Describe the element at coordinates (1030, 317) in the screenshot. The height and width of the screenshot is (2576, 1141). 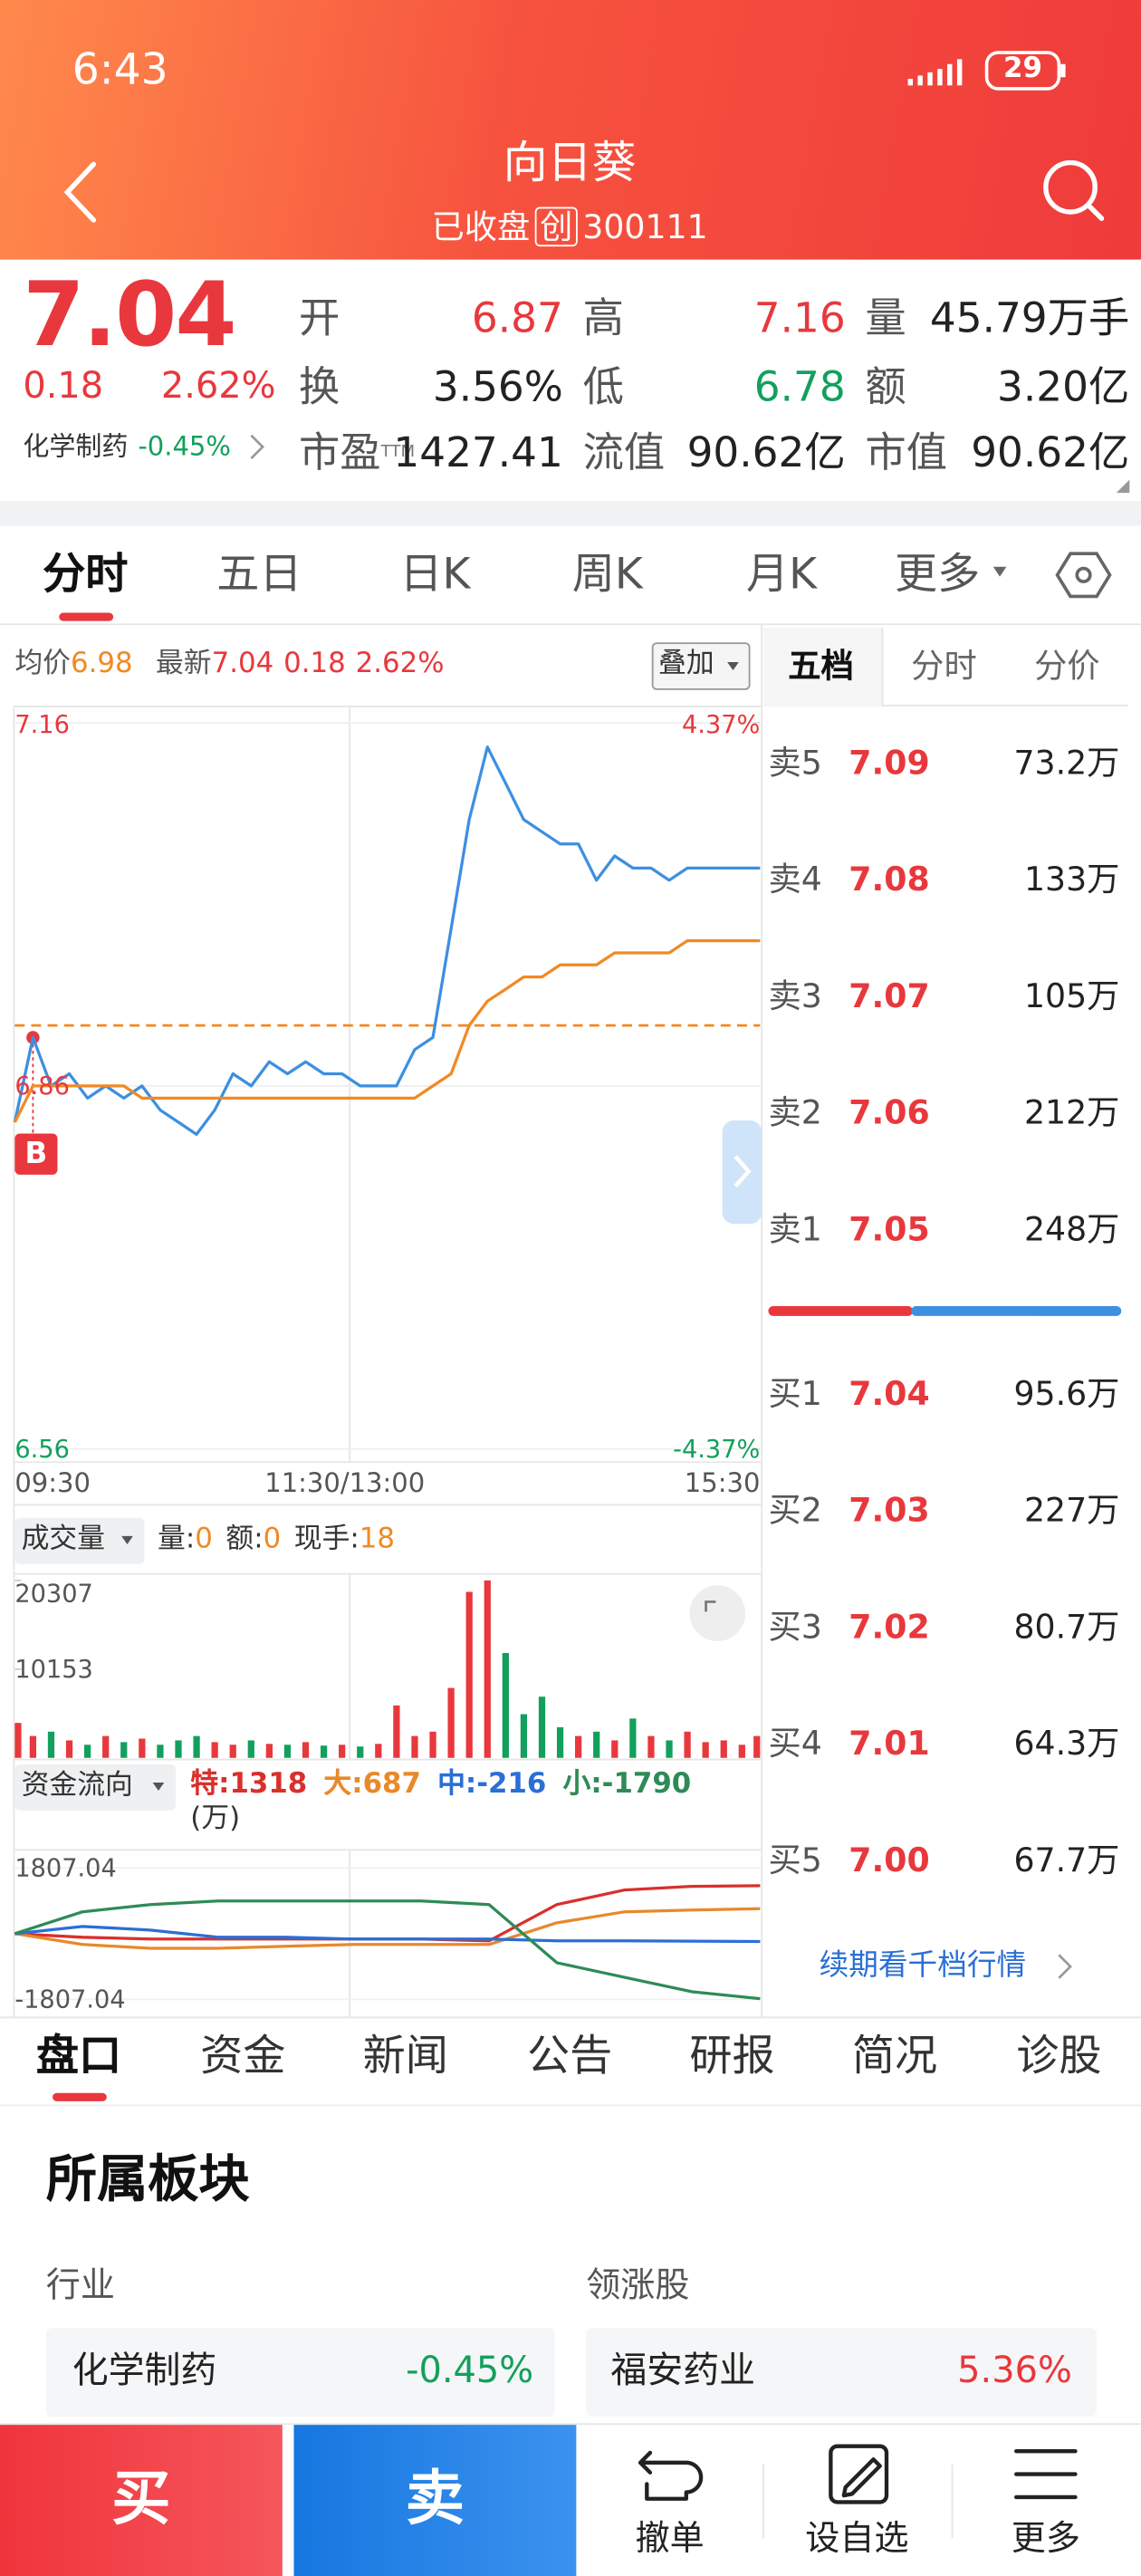
I see `field-value: 45.79万手` at that location.